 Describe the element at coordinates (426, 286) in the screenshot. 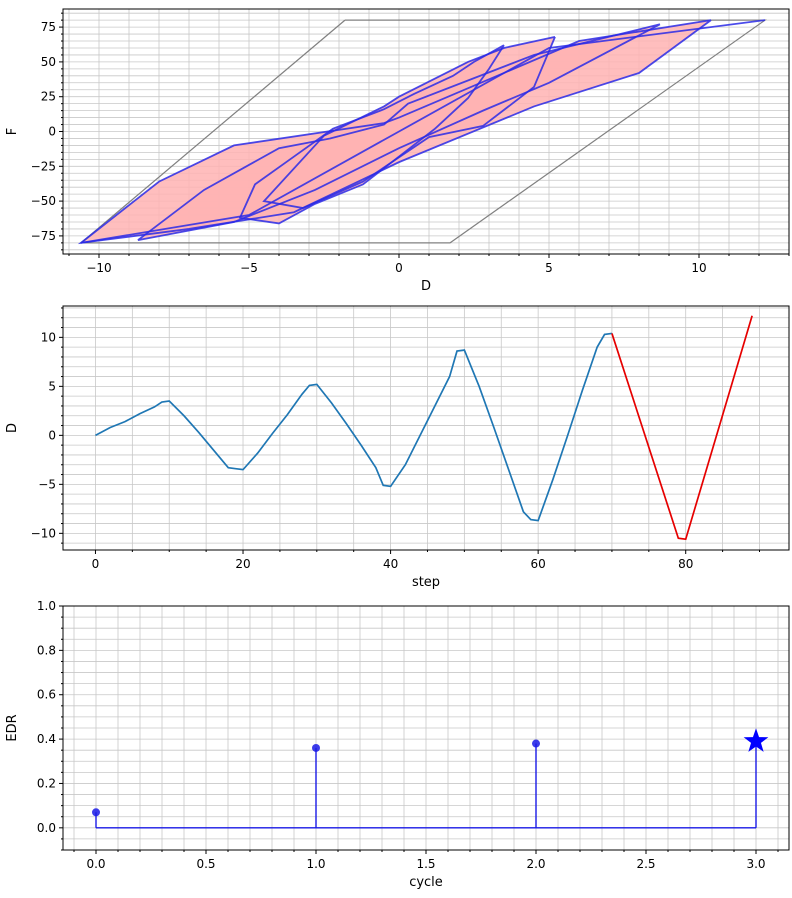

I see `x-axis-label: D` at that location.